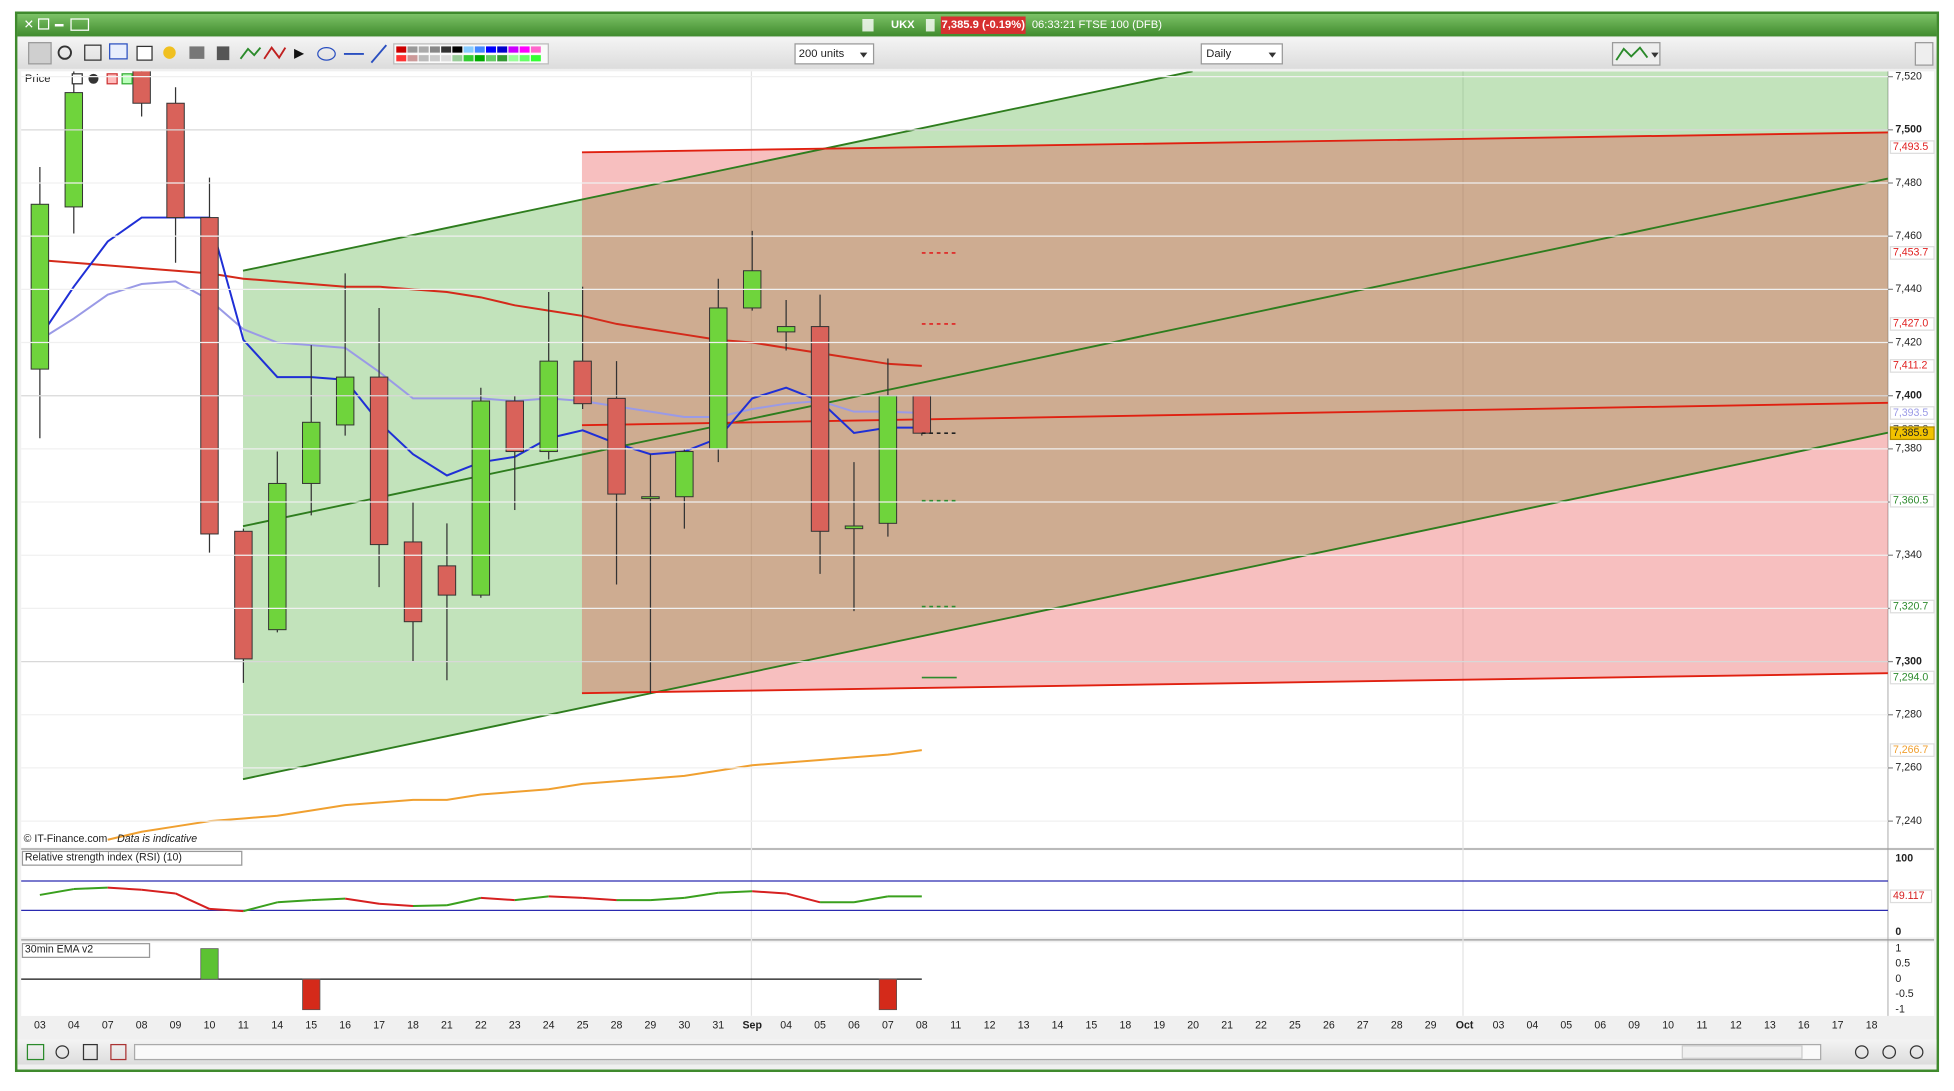  I want to click on rsi-panel, so click(978, 894).